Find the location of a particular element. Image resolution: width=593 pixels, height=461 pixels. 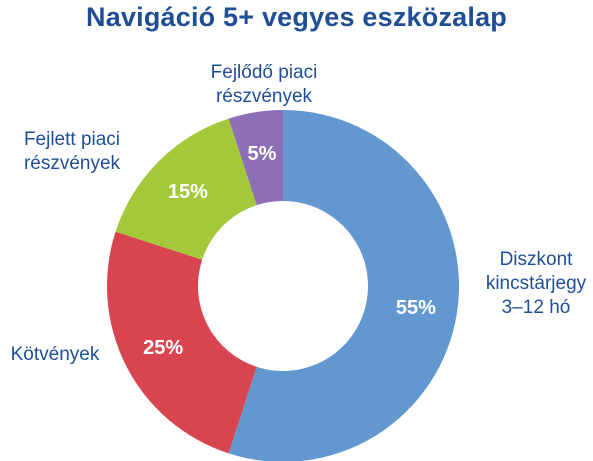

slice-value-label: 5% is located at coordinates (262, 154).